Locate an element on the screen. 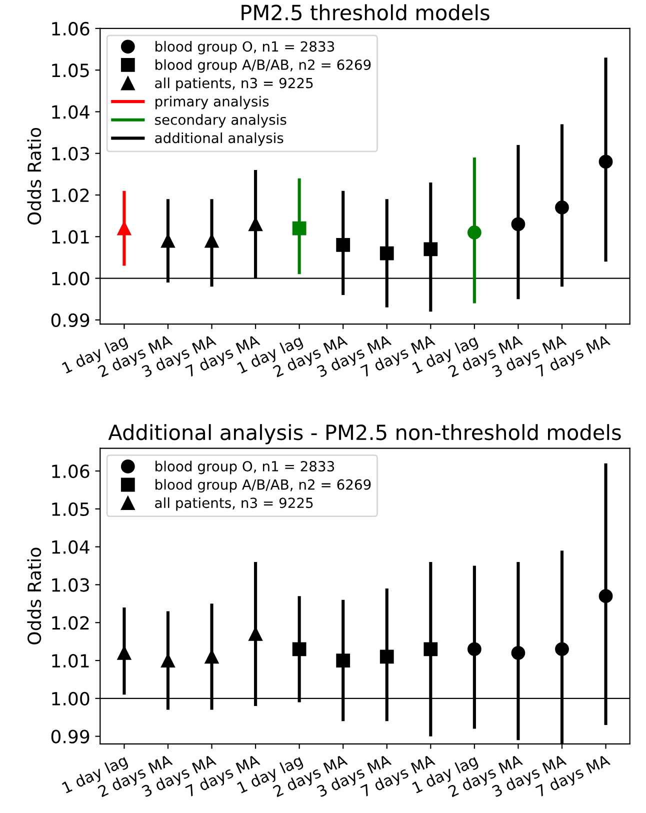  chart-title: PM2.5 threshold models is located at coordinates (366, 12).